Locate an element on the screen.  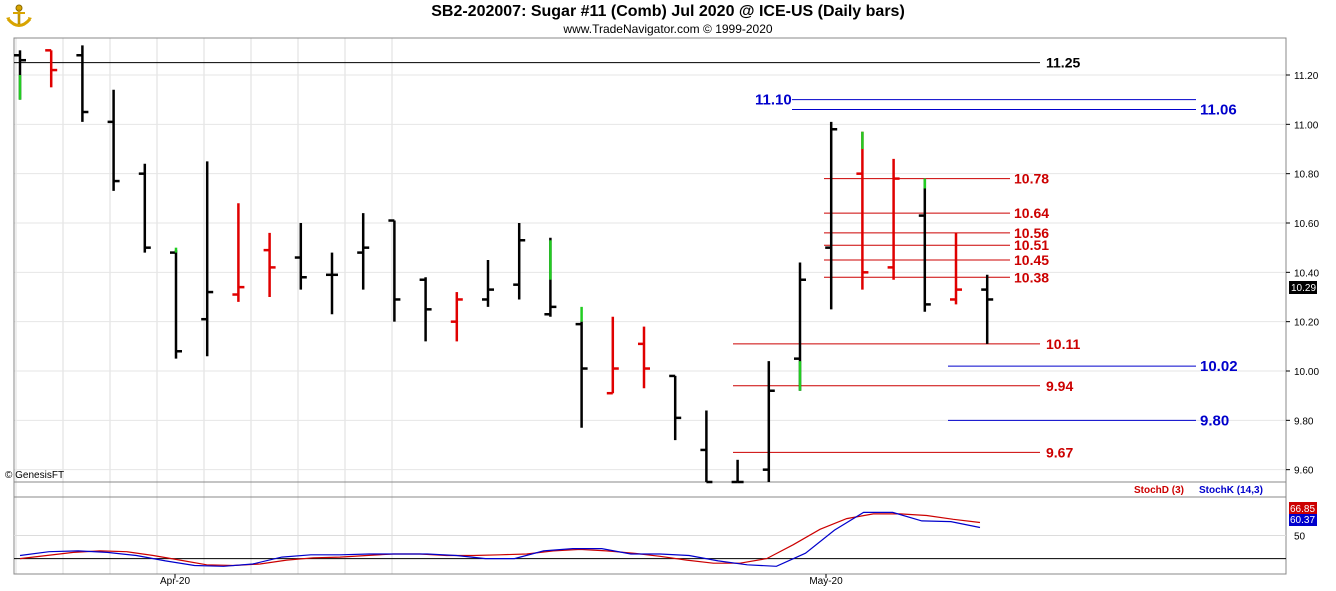
stoch-tick-label: 50 is located at coordinates (1300, 537).